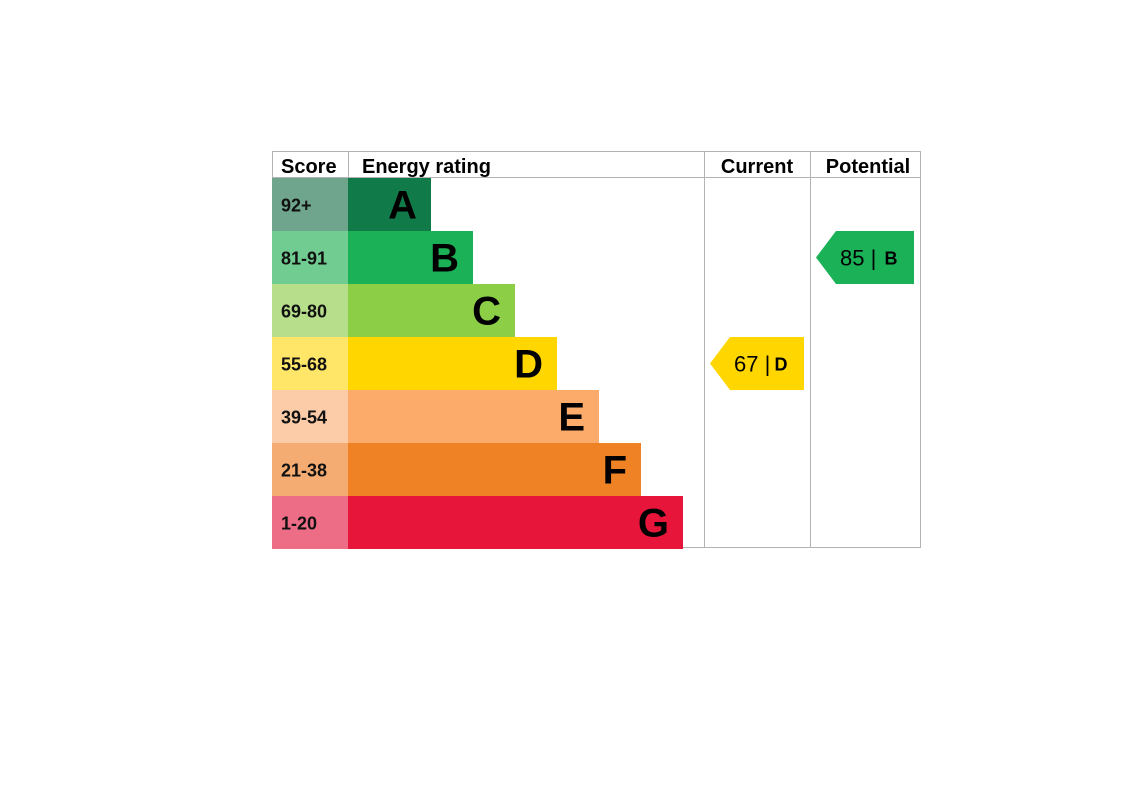 The image size is (1122, 793). What do you see at coordinates (402, 206) in the screenshot?
I see `band-letter-a: A` at bounding box center [402, 206].